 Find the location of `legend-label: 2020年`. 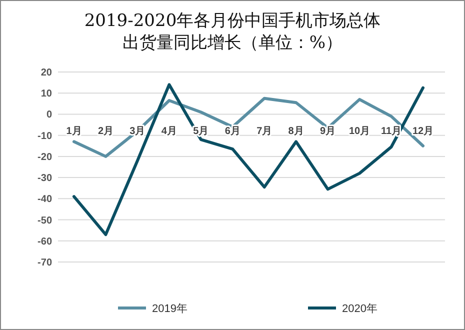

legend-label: 2020年 is located at coordinates (360, 308).